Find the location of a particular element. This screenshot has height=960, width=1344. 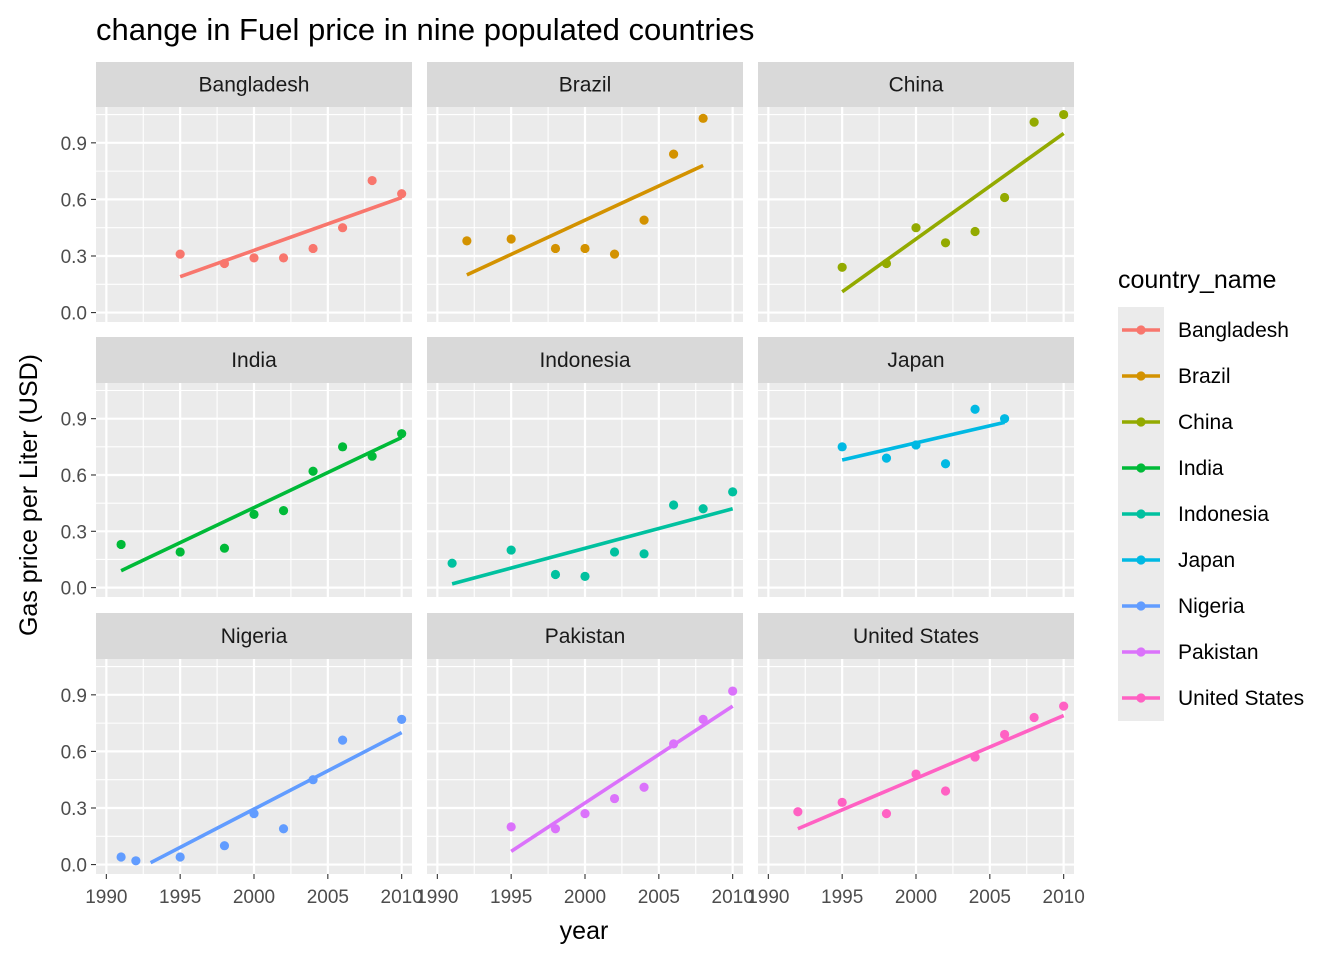

facet-strip-bangladesh is located at coordinates (254, 84).